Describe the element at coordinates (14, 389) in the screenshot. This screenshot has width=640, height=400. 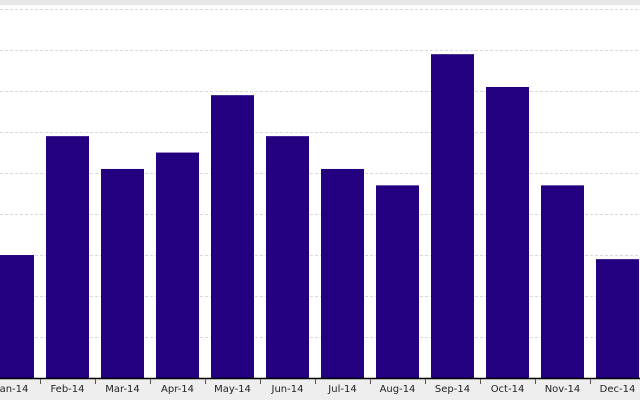
I see `x-tick-label: Jan-14` at that location.